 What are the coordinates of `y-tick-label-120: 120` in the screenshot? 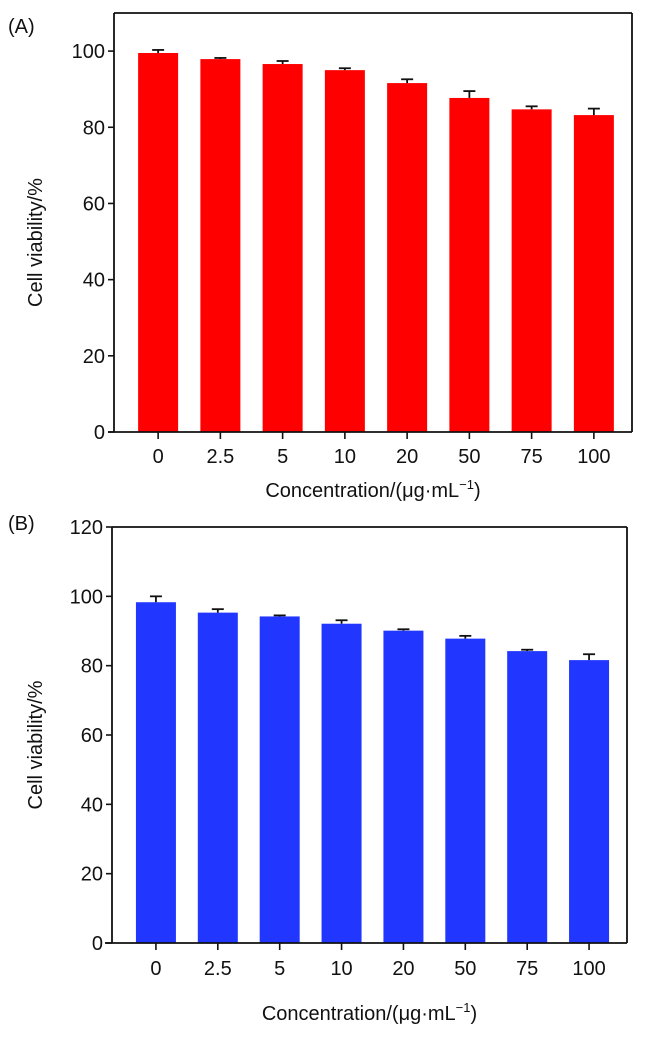 It's located at (86, 528).